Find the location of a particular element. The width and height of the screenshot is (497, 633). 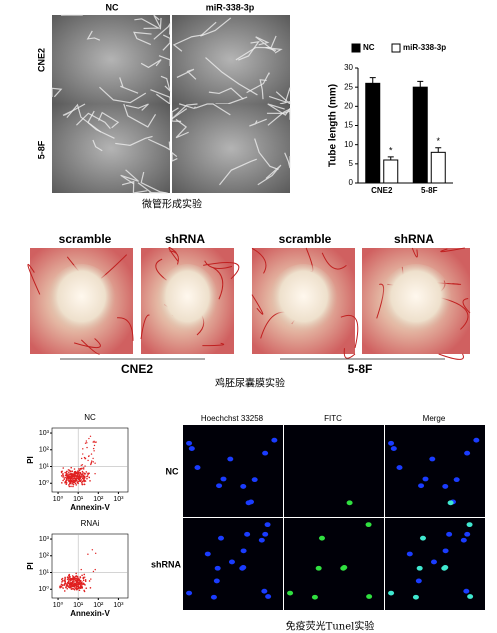

y-tick-label: 25 is located at coordinates (348, 86).